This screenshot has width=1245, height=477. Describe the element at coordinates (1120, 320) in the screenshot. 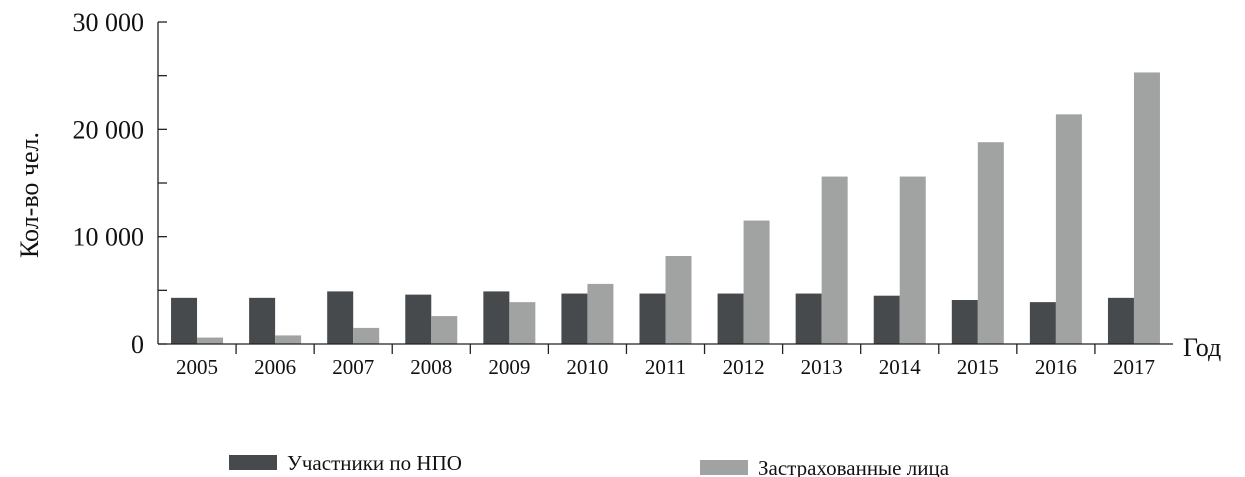

I see `bar-participants-2017` at that location.